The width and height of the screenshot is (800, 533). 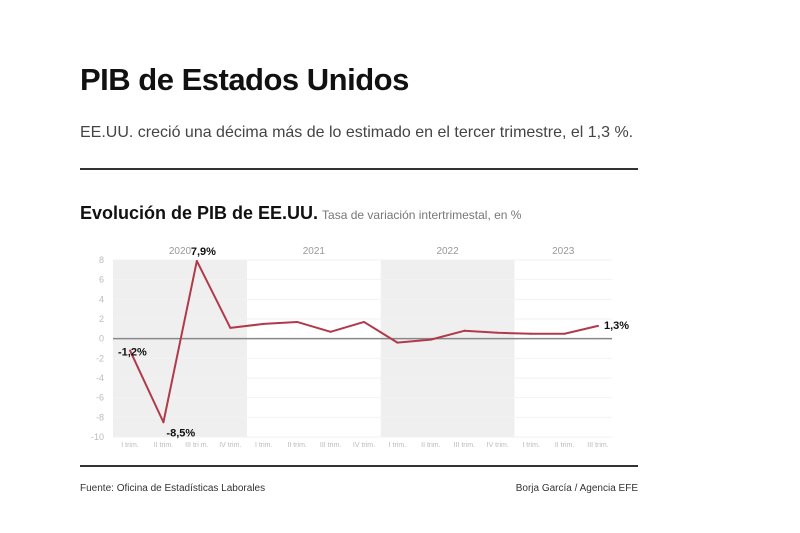 What do you see at coordinates (616, 326) in the screenshot?
I see `data-label: 1,3%` at bounding box center [616, 326].